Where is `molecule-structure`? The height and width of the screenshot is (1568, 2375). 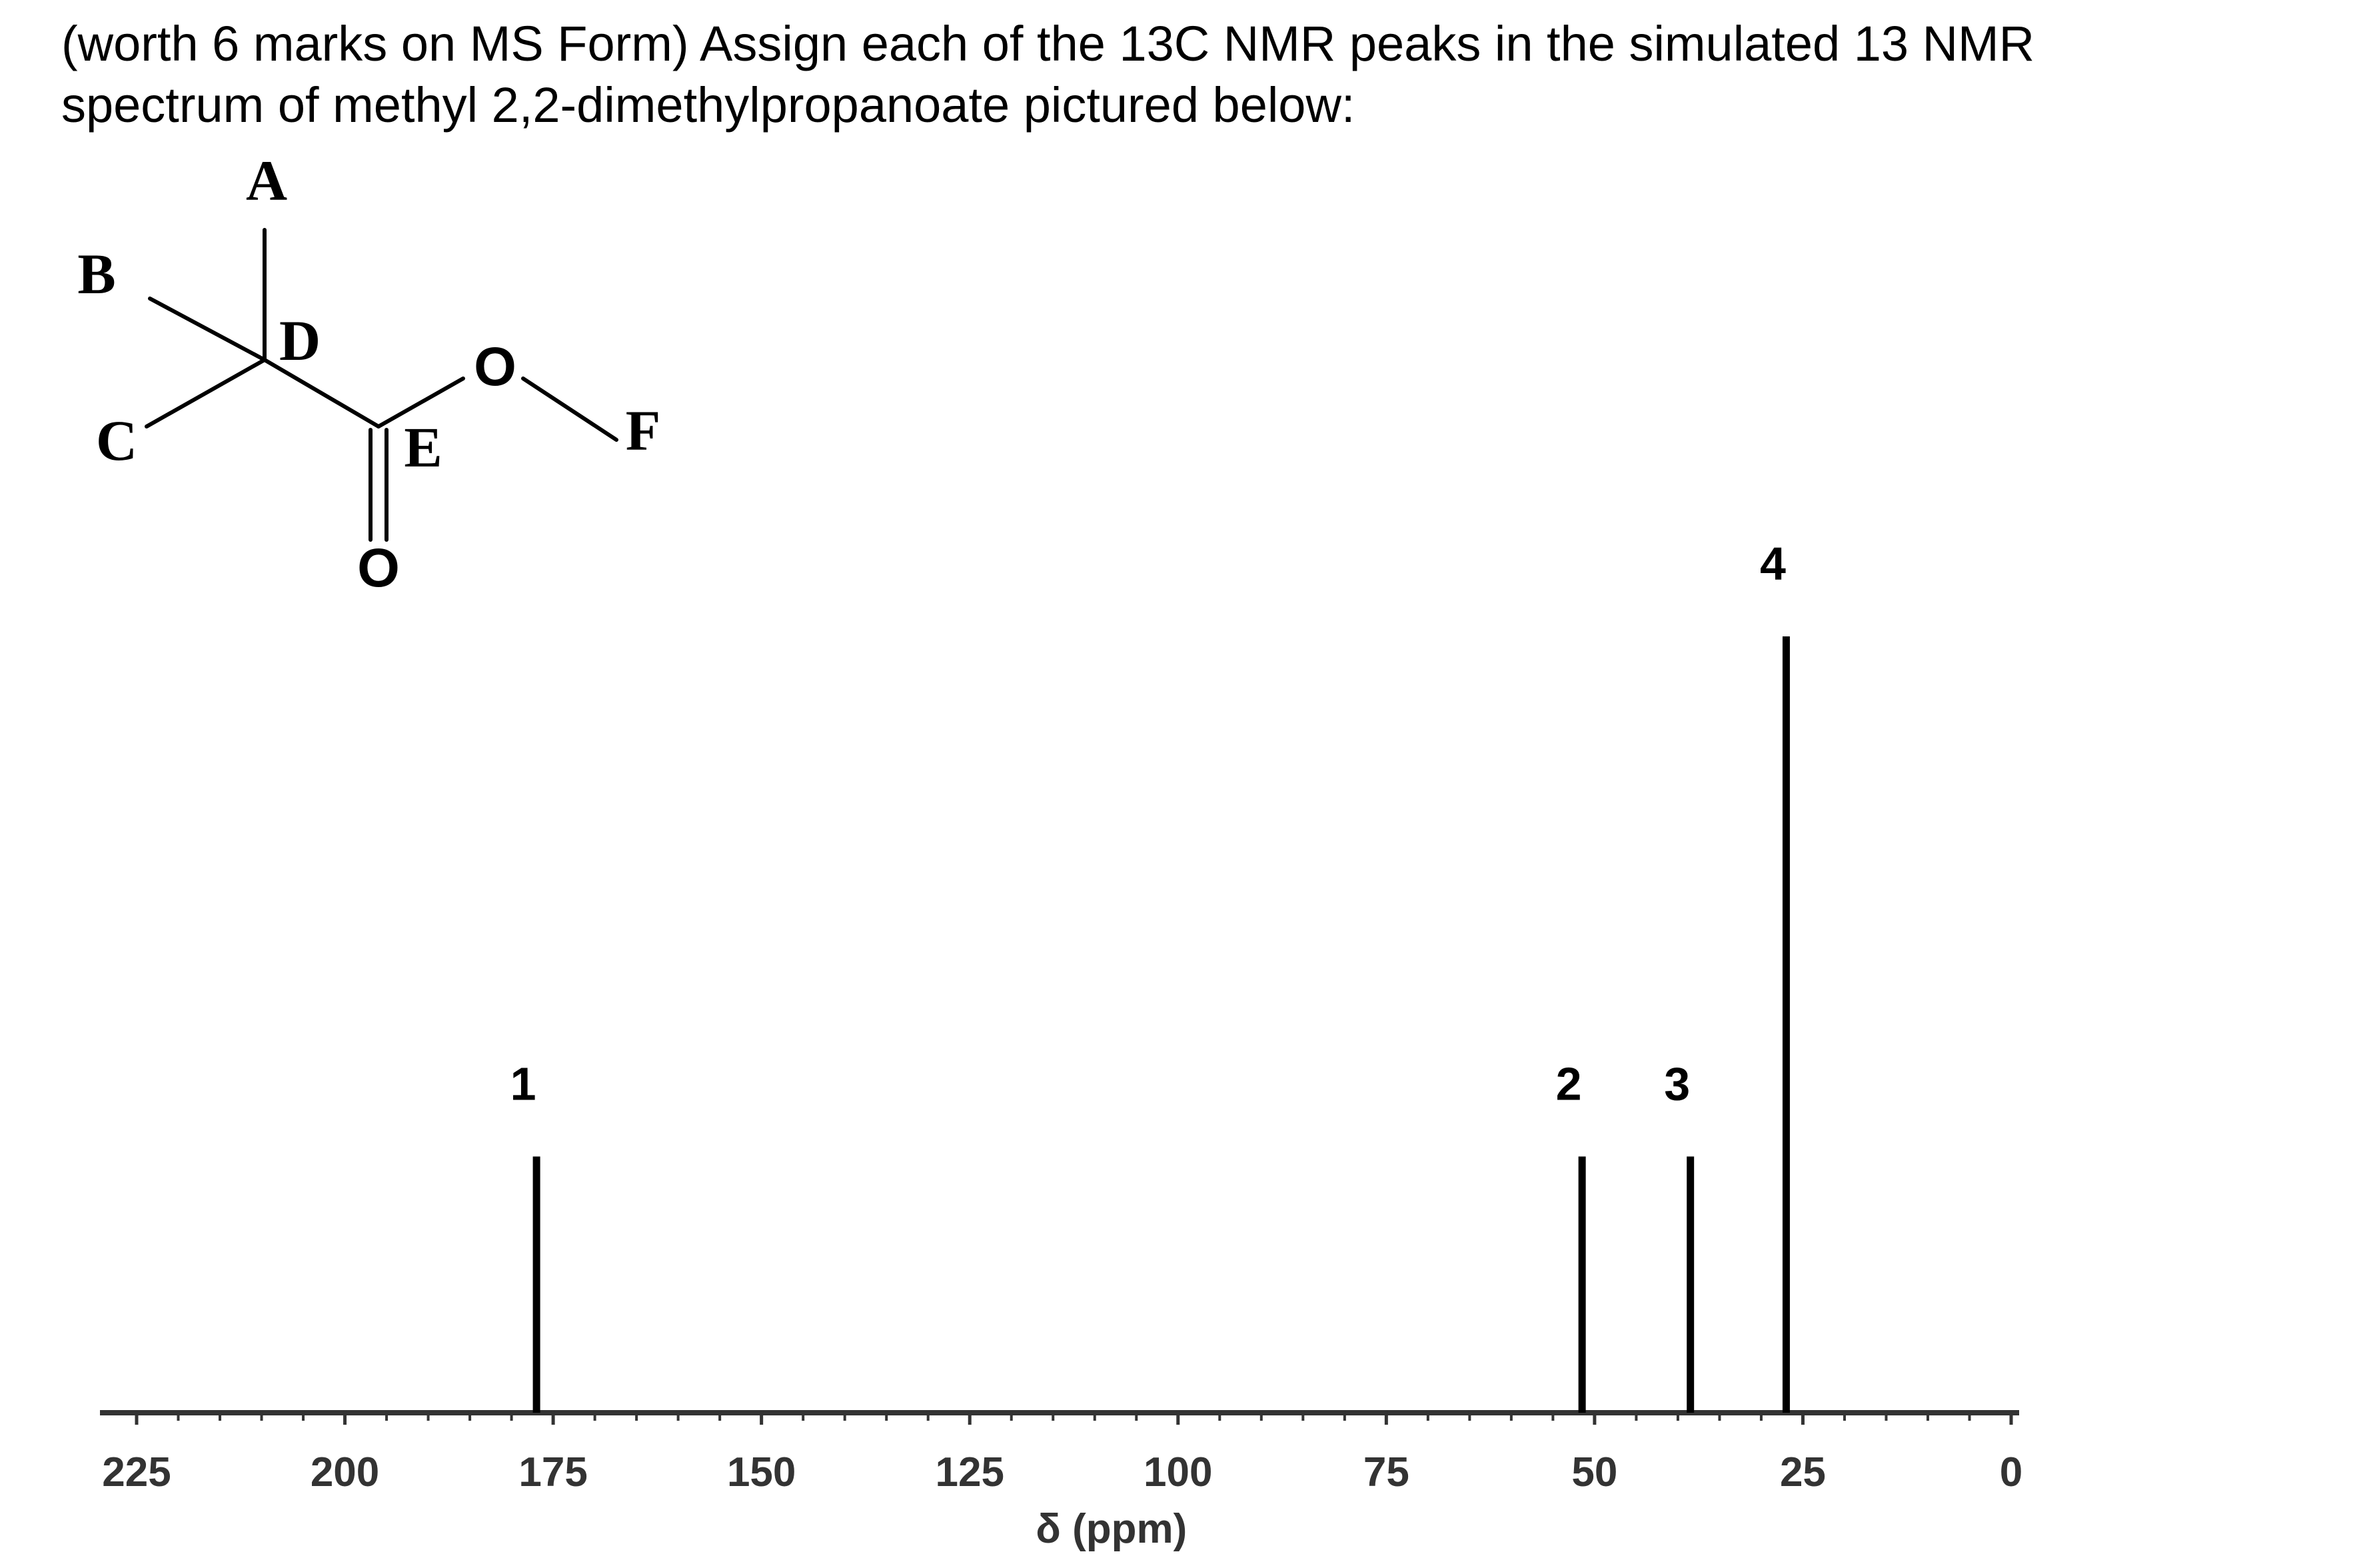 molecule-structure is located at coordinates (381, 385).